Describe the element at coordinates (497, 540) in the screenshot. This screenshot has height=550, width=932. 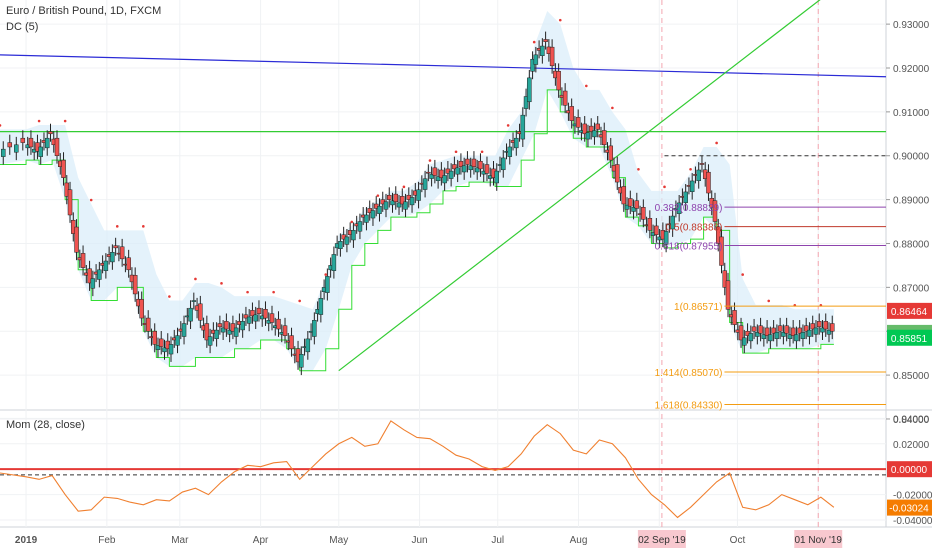
I see `time-tick-label: Jul` at that location.